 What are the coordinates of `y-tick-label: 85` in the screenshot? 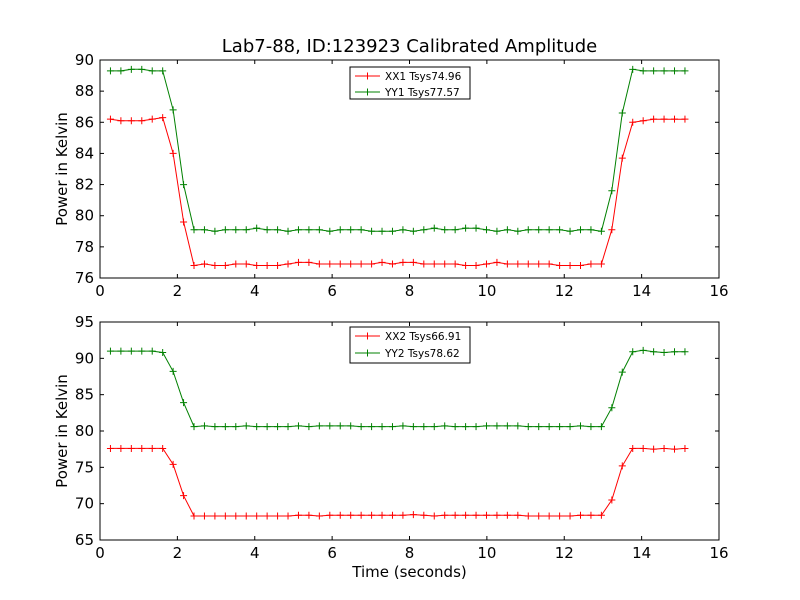 It's located at (84, 395).